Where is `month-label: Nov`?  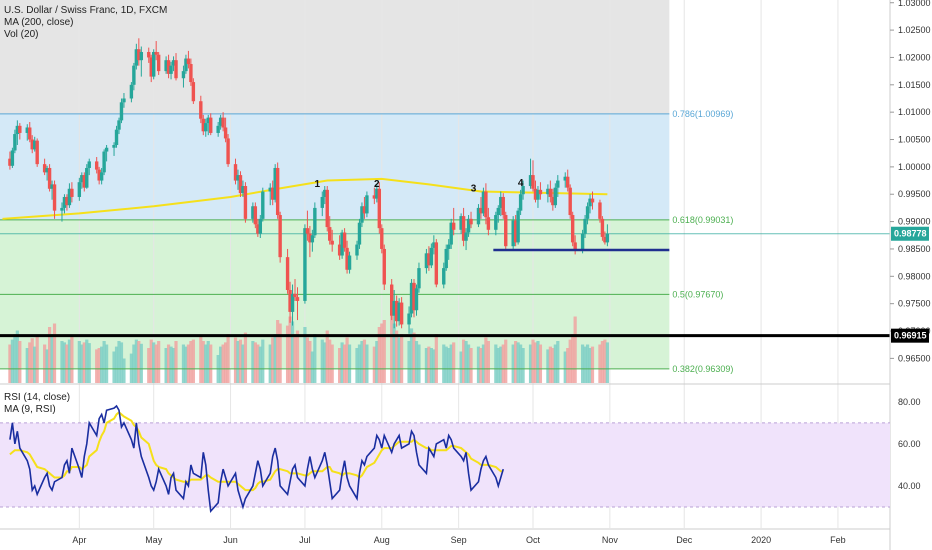 month-label: Nov is located at coordinates (610, 540).